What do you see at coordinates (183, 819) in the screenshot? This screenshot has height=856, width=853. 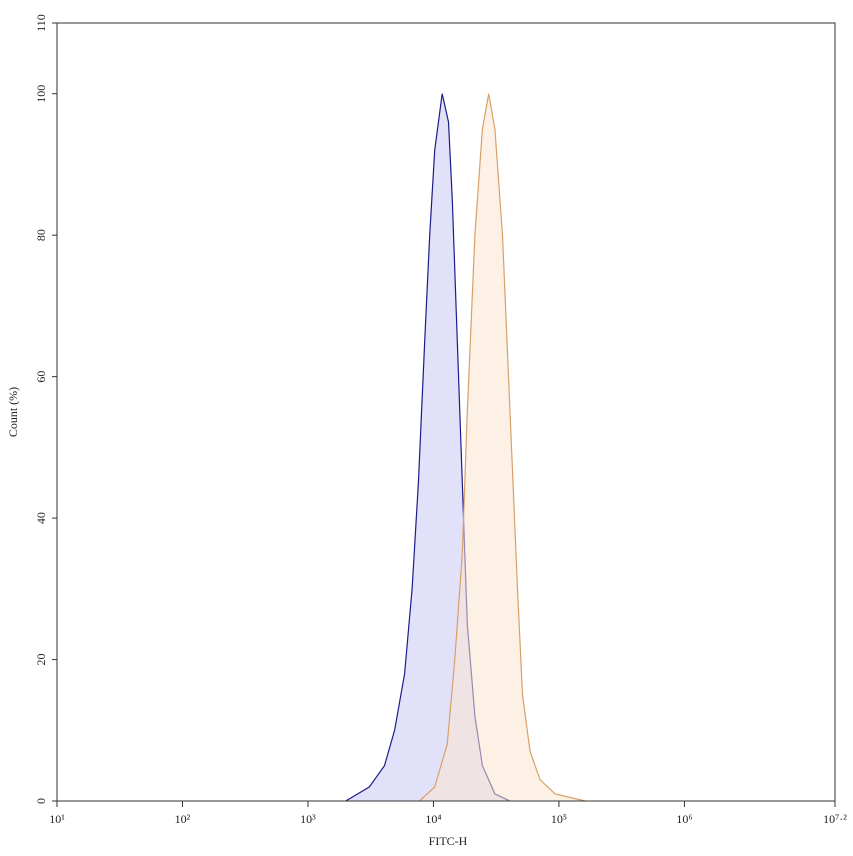 I see `x-tick-label: 10²` at bounding box center [183, 819].